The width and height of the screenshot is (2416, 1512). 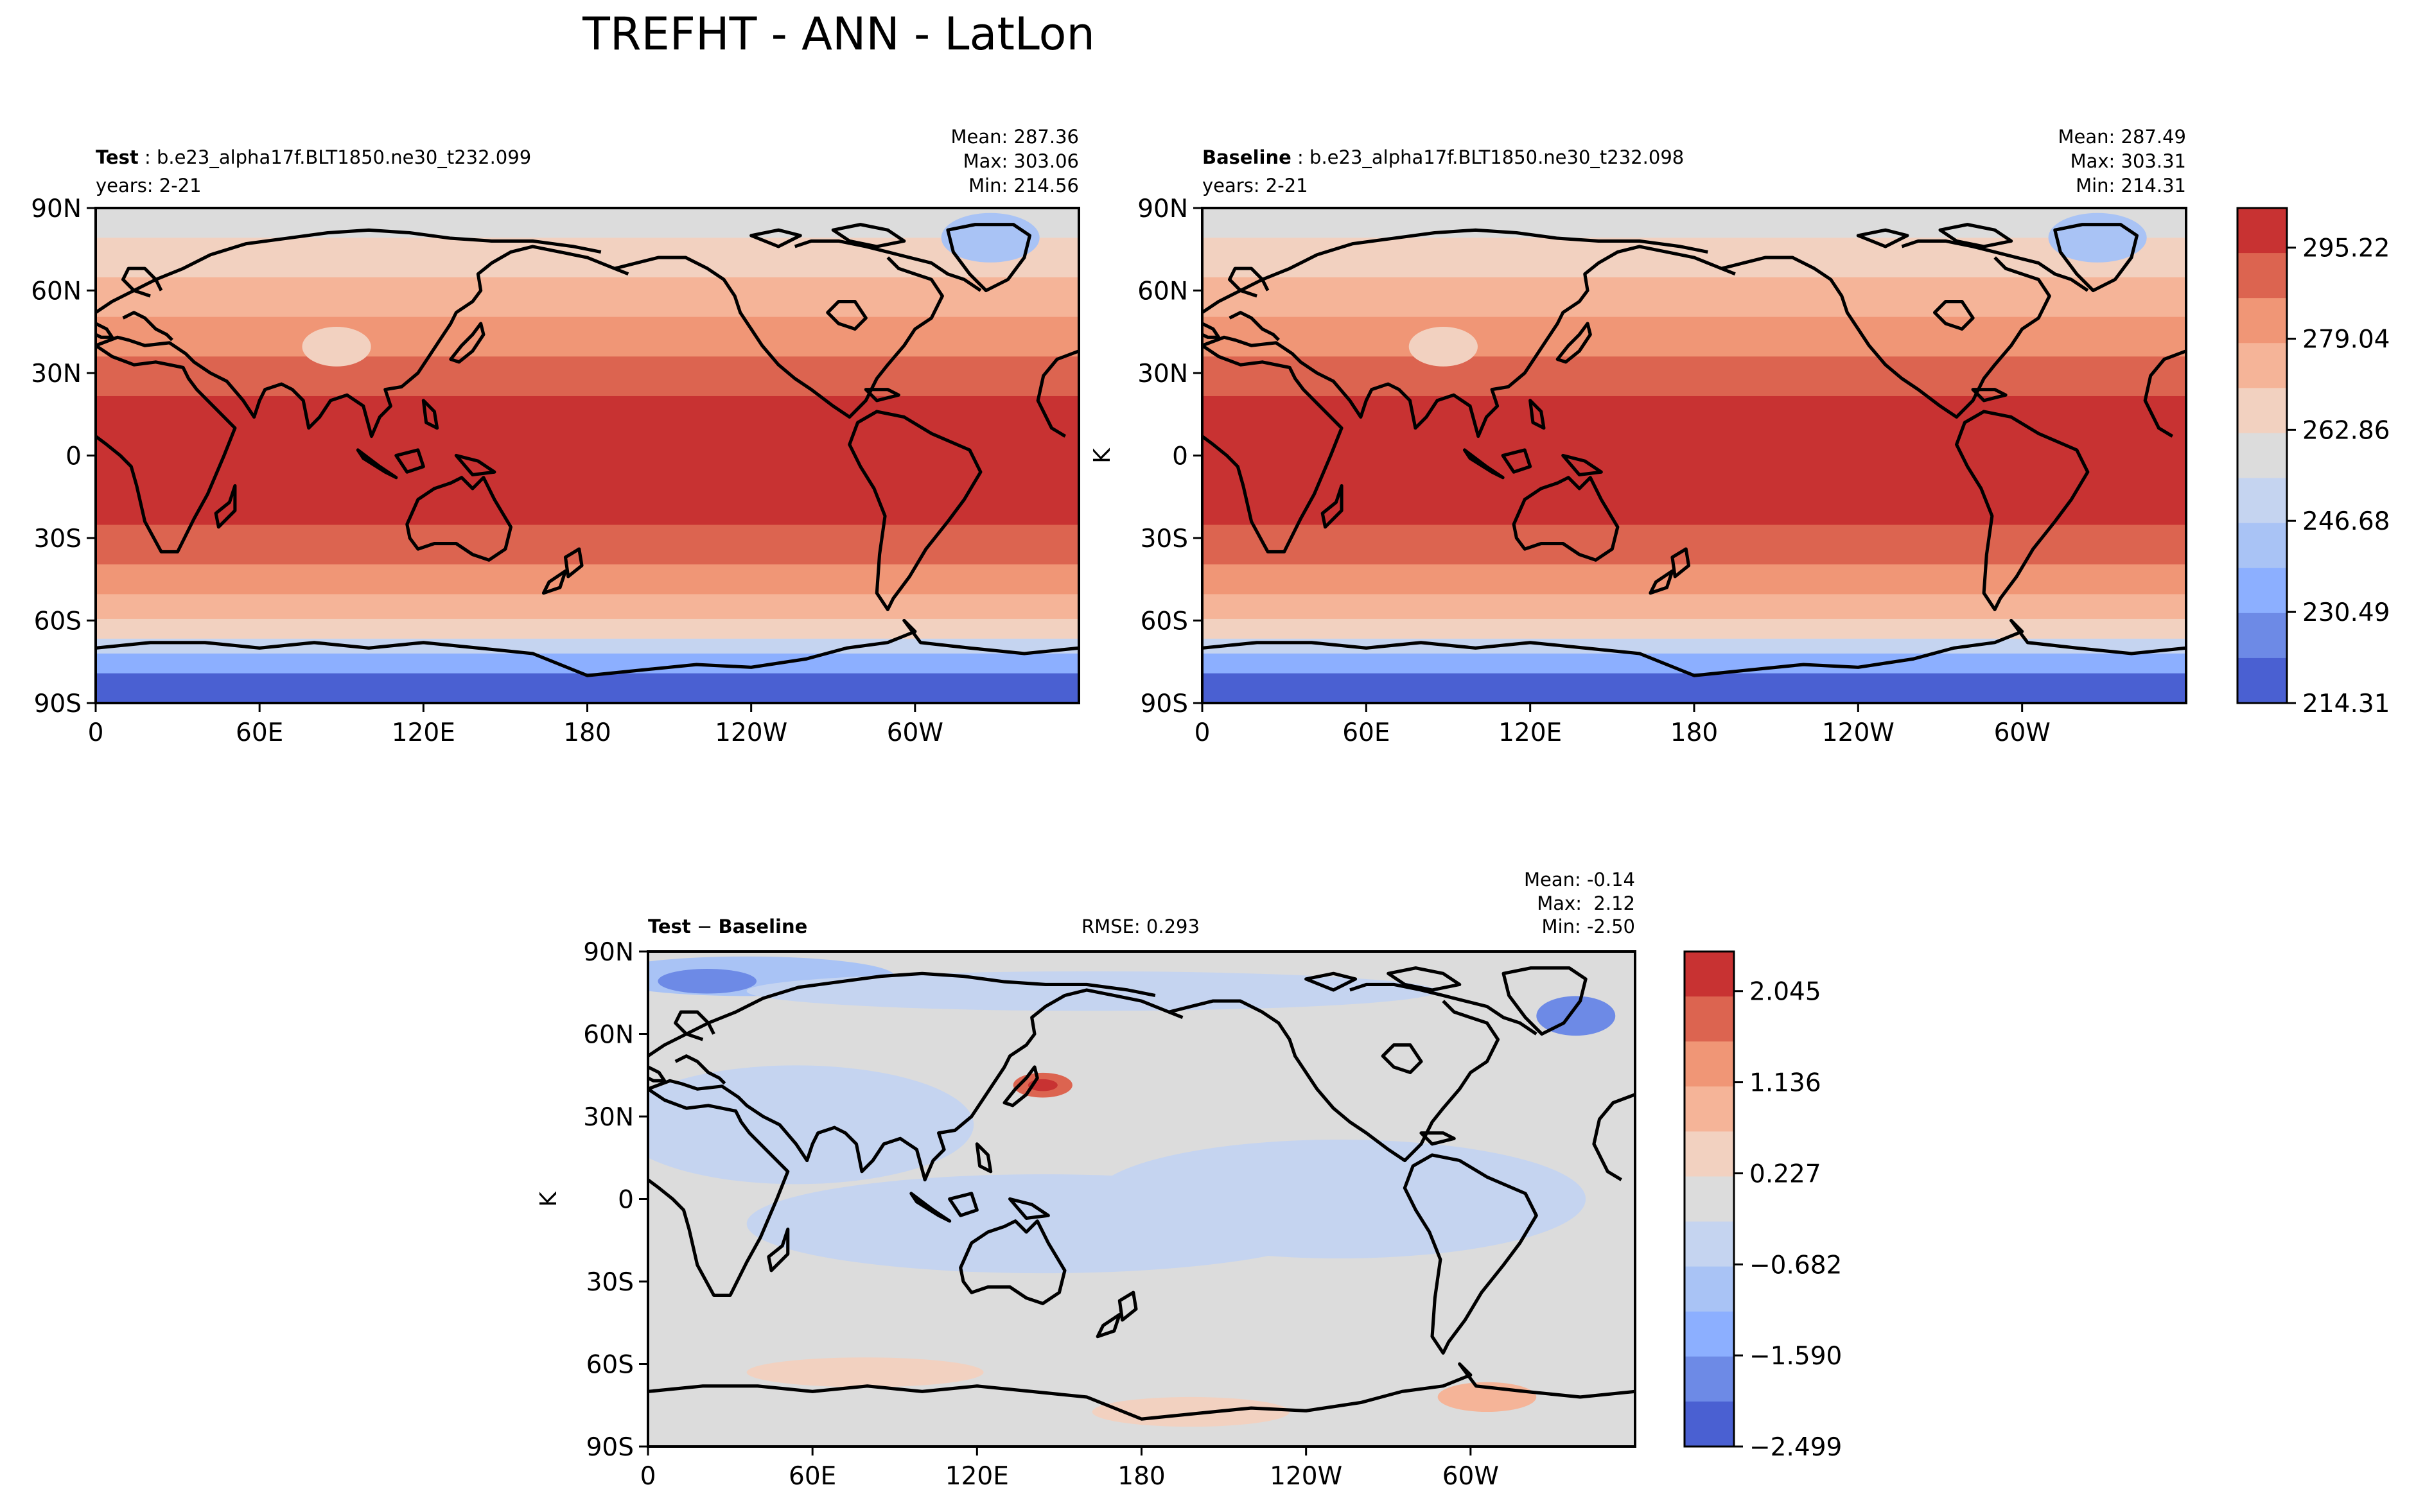 I want to click on diff-ytick-label-4: 30S, so click(x=610, y=1282).